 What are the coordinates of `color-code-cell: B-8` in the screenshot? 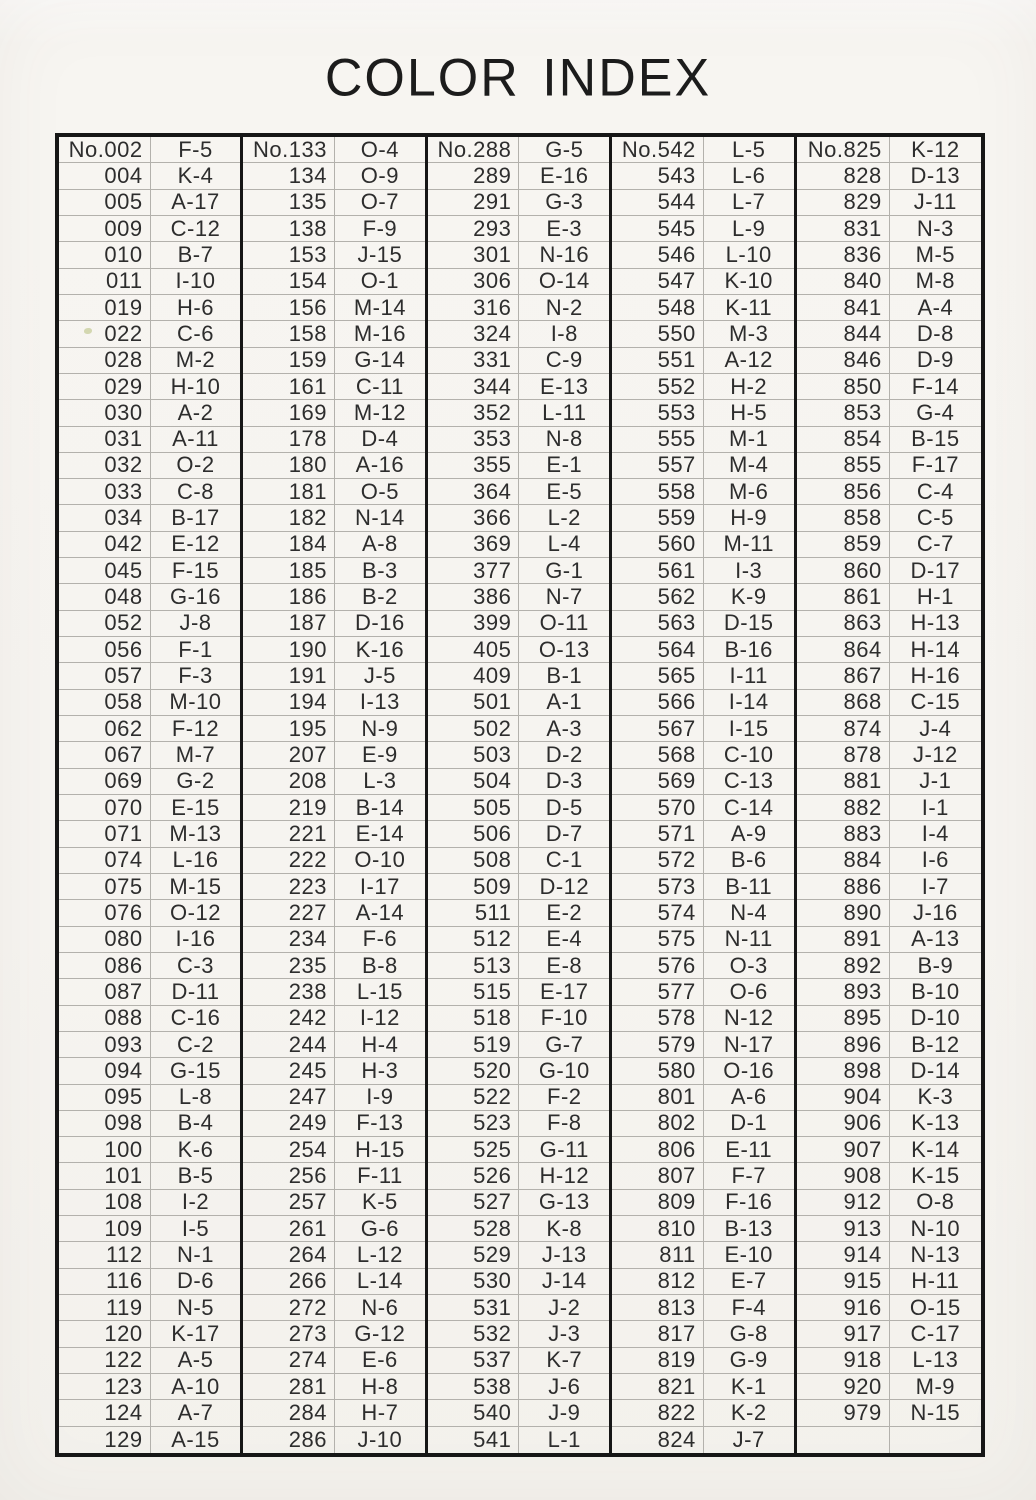 It's located at (380, 966).